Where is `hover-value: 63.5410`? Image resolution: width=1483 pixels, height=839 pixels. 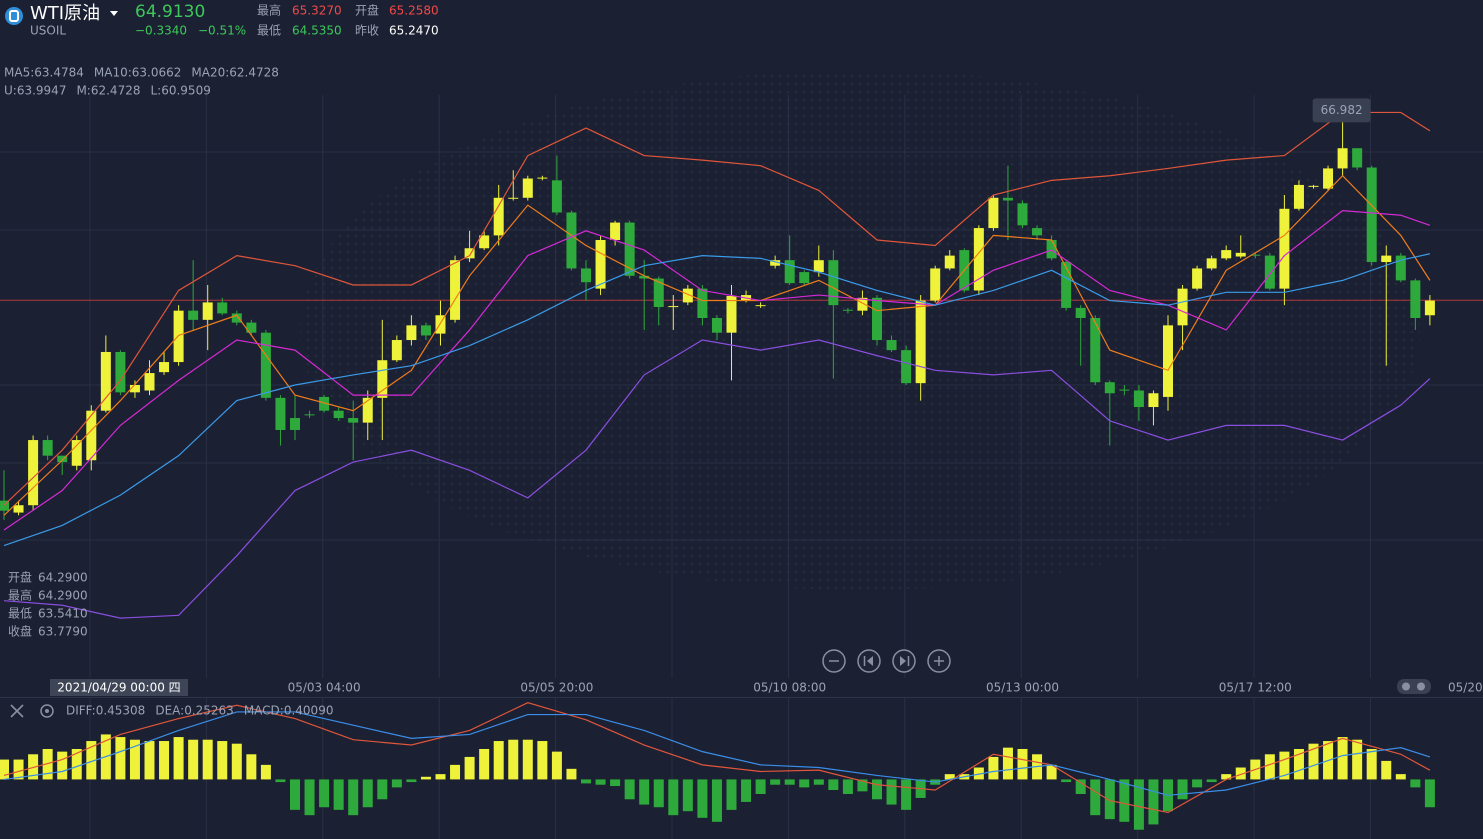
hover-value: 63.5410 is located at coordinates (63, 614).